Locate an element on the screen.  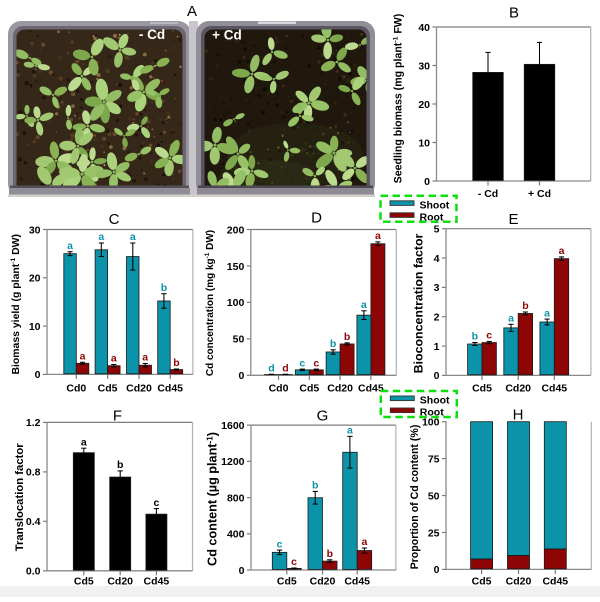
svg-text: G is located at coordinates (323, 416).